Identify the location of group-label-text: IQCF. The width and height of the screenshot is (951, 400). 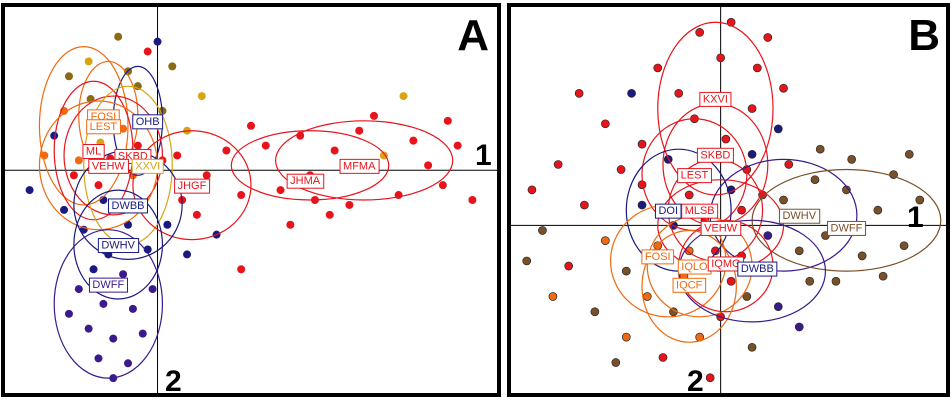
(689, 285).